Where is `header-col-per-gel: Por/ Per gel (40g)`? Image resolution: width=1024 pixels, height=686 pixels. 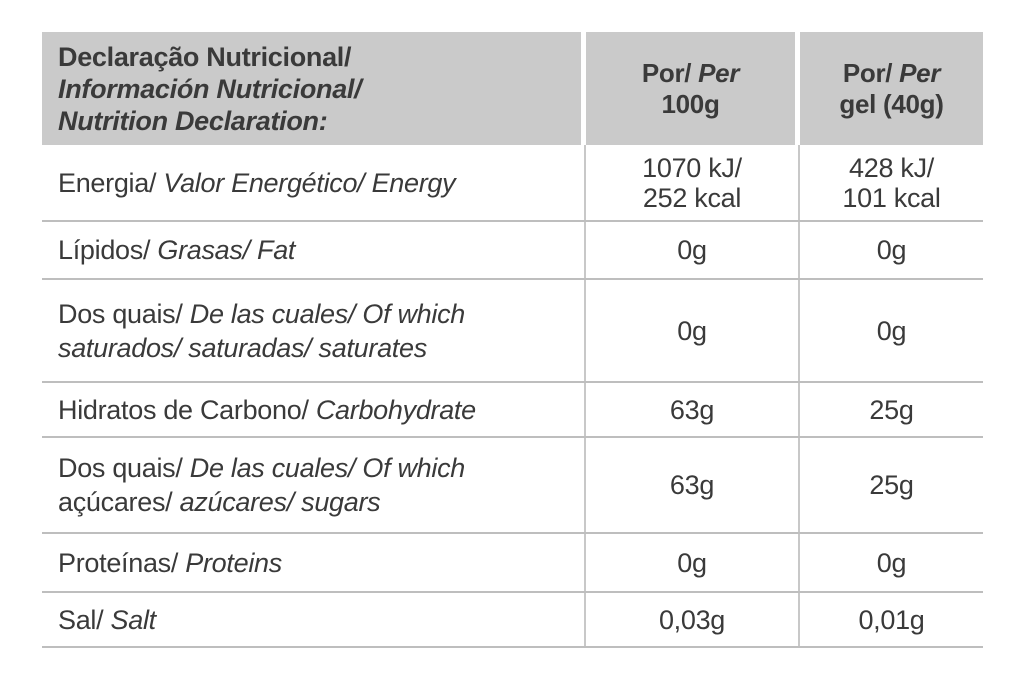 header-col-per-gel: Por/ Per gel (40g) is located at coordinates (891, 88).